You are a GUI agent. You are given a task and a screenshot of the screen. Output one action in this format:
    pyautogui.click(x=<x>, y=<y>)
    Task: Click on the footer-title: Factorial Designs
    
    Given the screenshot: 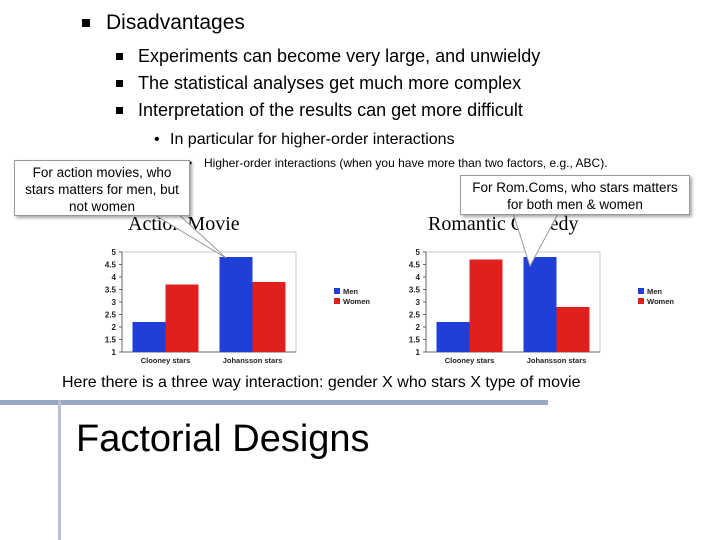 What is the action you would take?
    pyautogui.click(x=223, y=439)
    